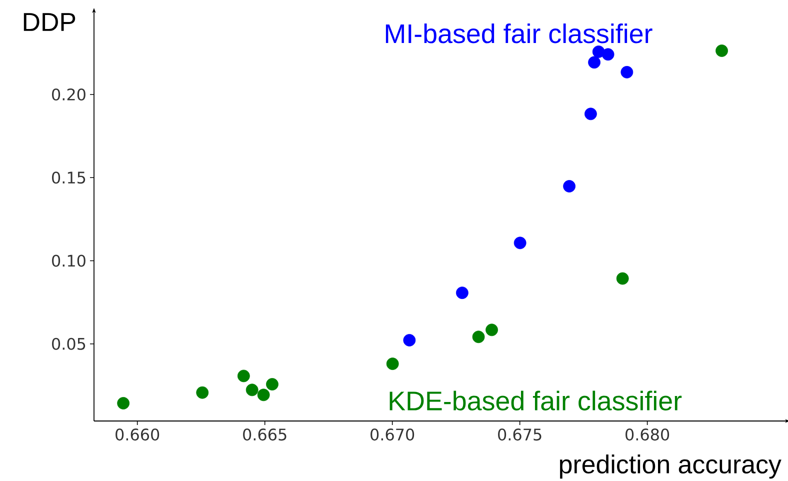 The image size is (788, 481). I want to click on x-tick-label: 0.665, so click(264, 434).